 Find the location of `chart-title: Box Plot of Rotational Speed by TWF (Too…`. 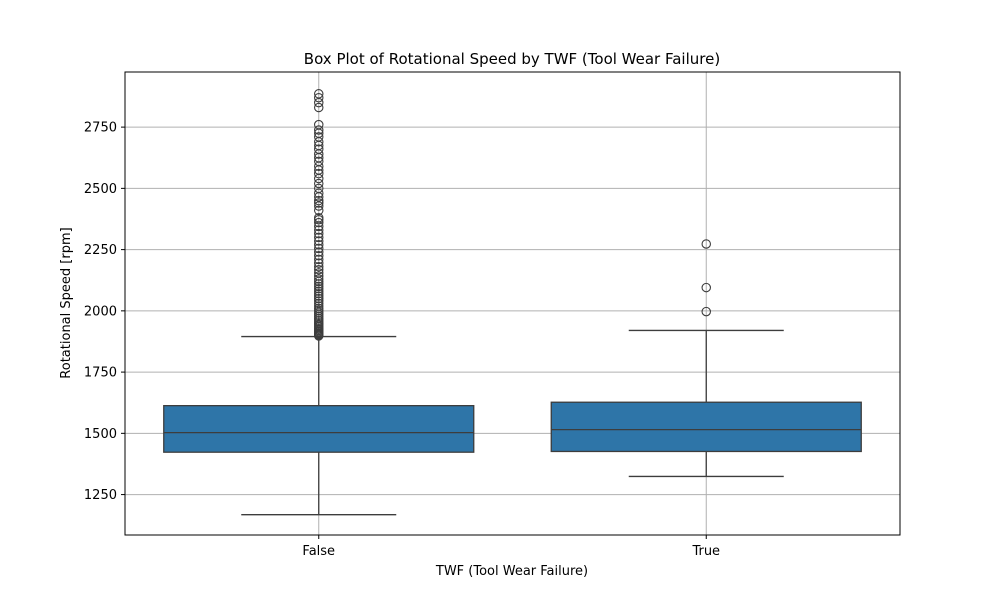

chart-title: Box Plot of Rotational Speed by TWF (Too… is located at coordinates (512, 59).